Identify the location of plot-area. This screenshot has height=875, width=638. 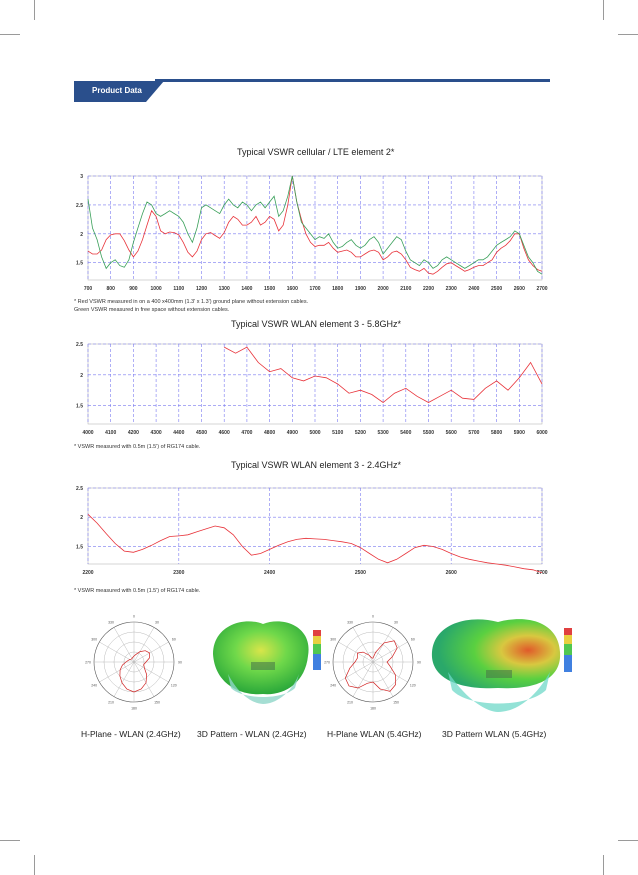
(315, 526).